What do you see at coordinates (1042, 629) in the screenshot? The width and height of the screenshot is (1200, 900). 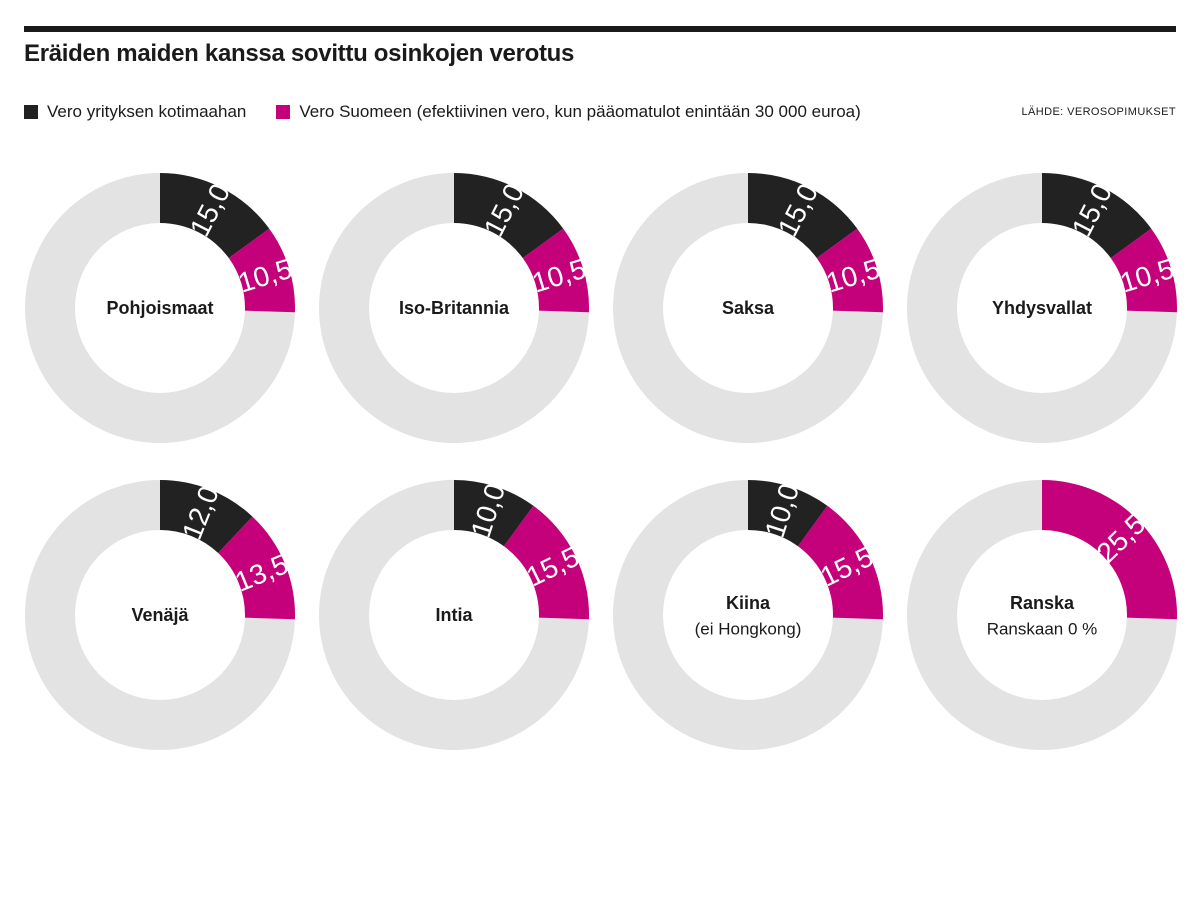 I see `country-note-ranska: Ranskaan 0 %` at bounding box center [1042, 629].